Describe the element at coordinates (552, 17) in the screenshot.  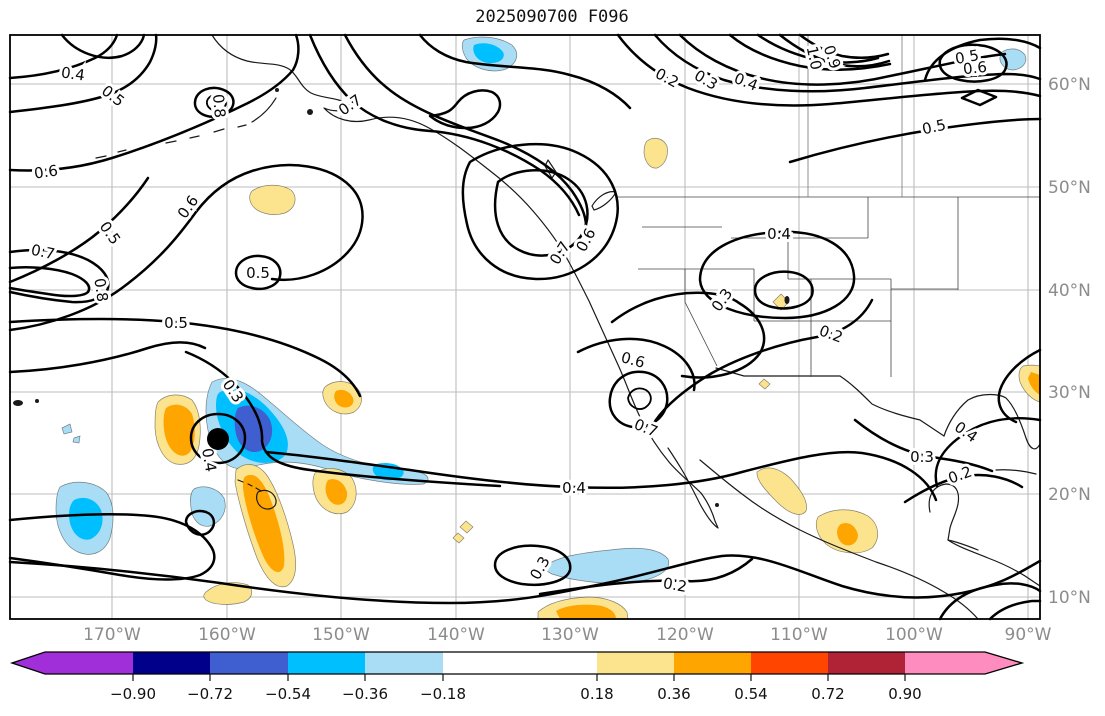
I see `chart-title: 2025090700 F096` at that location.